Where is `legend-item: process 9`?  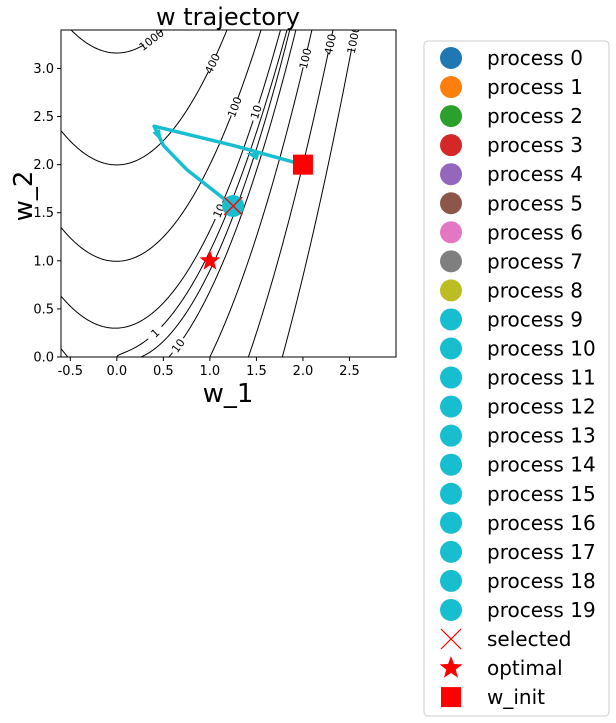
legend-item: process 9 is located at coordinates (511, 319).